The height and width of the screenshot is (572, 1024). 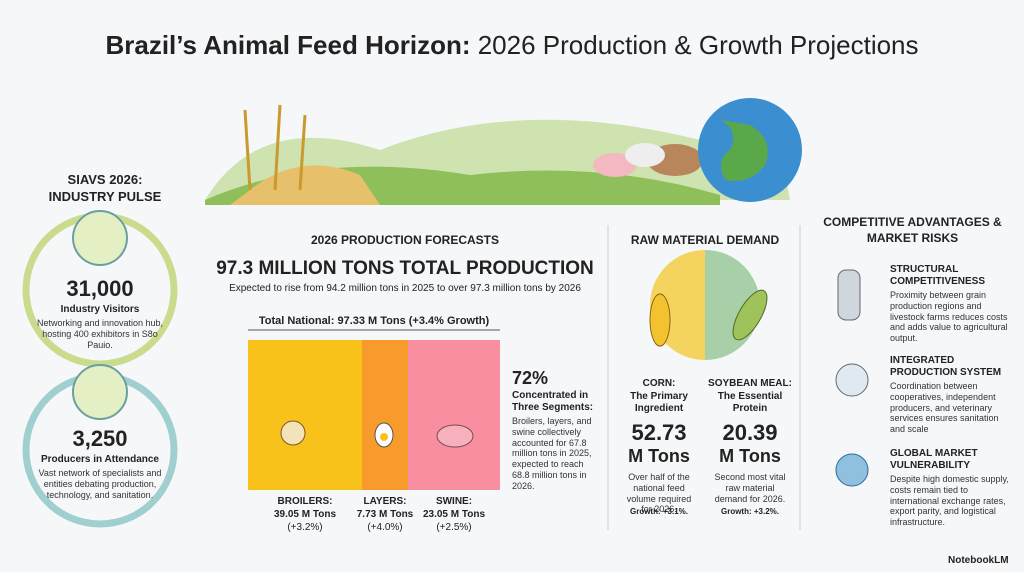 What do you see at coordinates (385, 501) in the screenshot?
I see `segment-name: LAYERS:` at bounding box center [385, 501].